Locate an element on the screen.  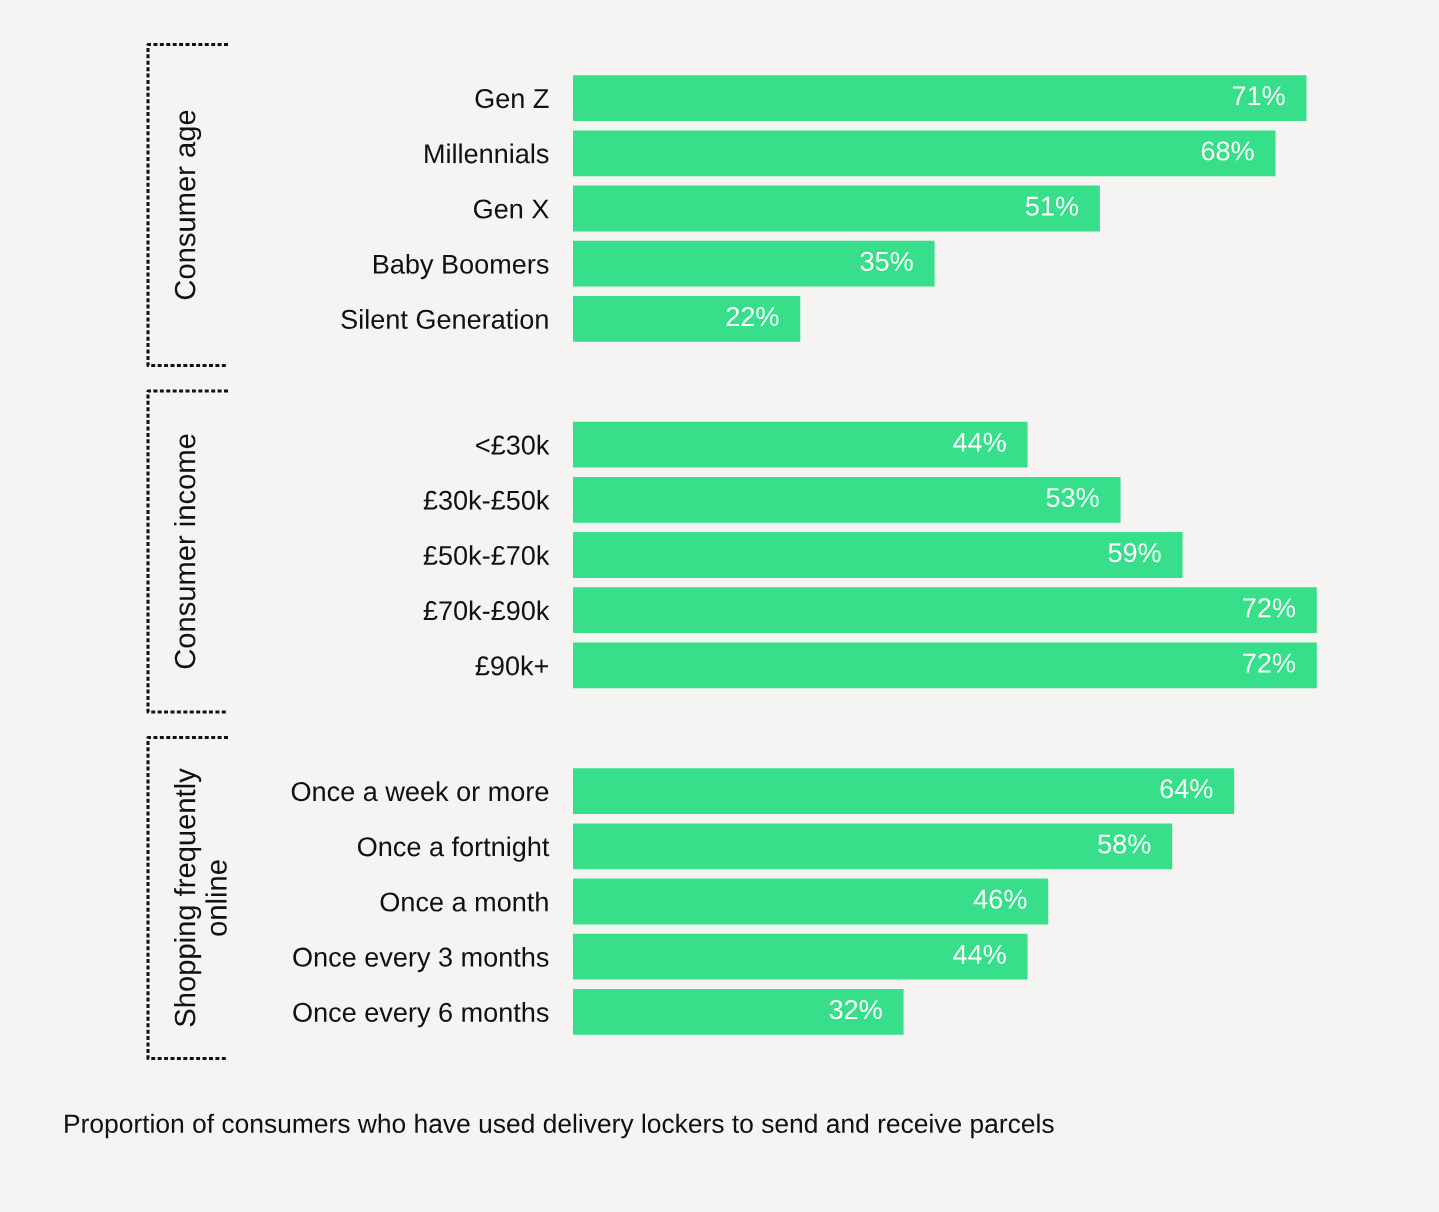
y-tick-label: Baby Boomers is located at coordinates (461, 266).